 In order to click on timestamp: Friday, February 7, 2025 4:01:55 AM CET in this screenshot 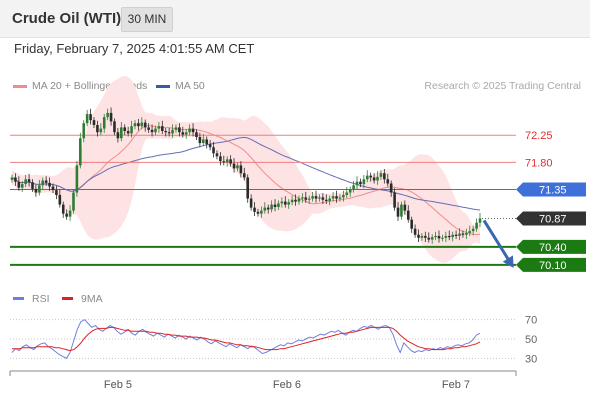, I will do `click(134, 48)`.